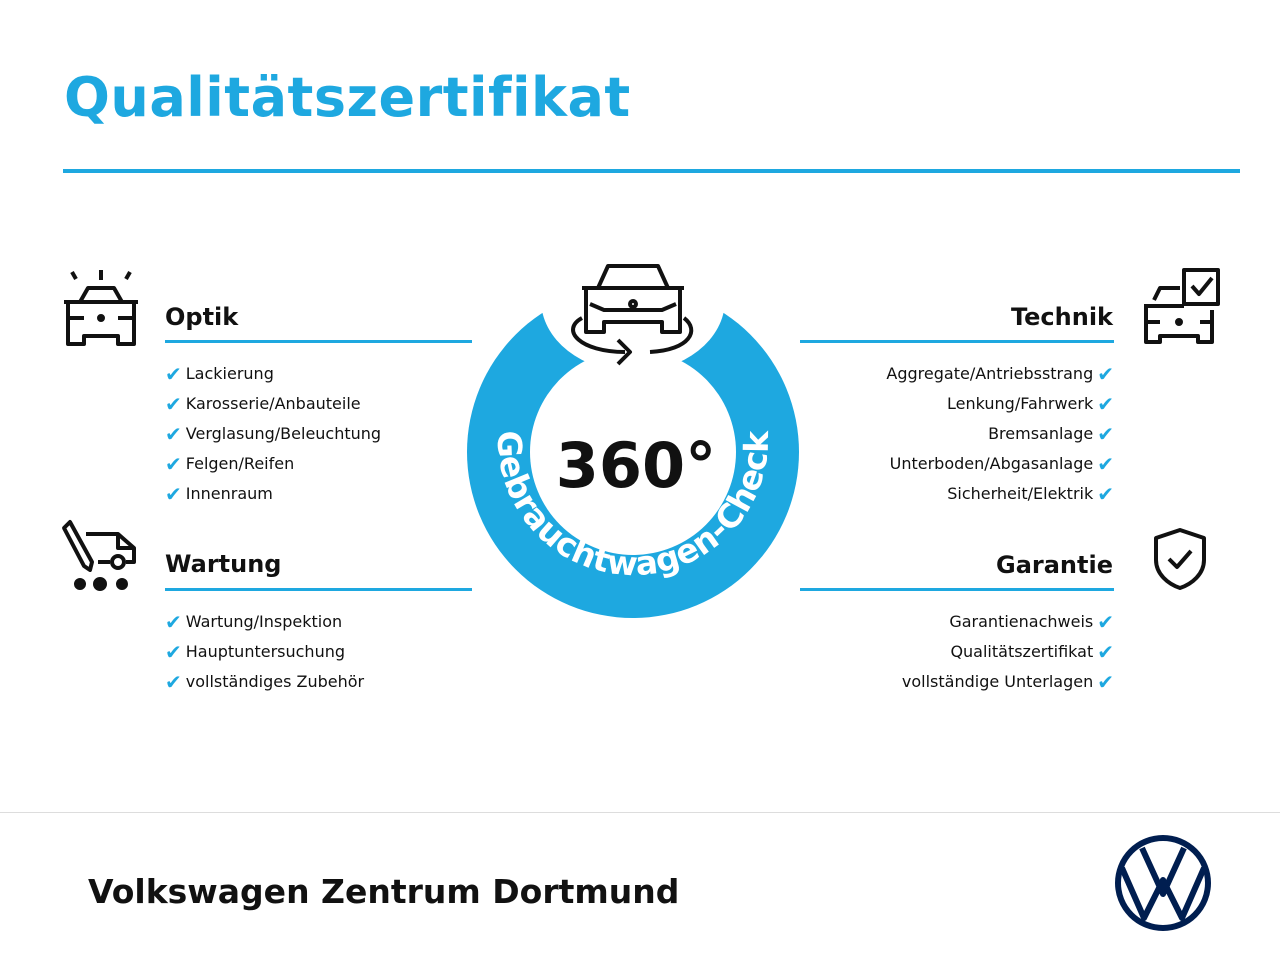 This screenshot has width=1280, height=960. What do you see at coordinates (636, 465) in the screenshot?
I see `badge-360: 360°` at bounding box center [636, 465].